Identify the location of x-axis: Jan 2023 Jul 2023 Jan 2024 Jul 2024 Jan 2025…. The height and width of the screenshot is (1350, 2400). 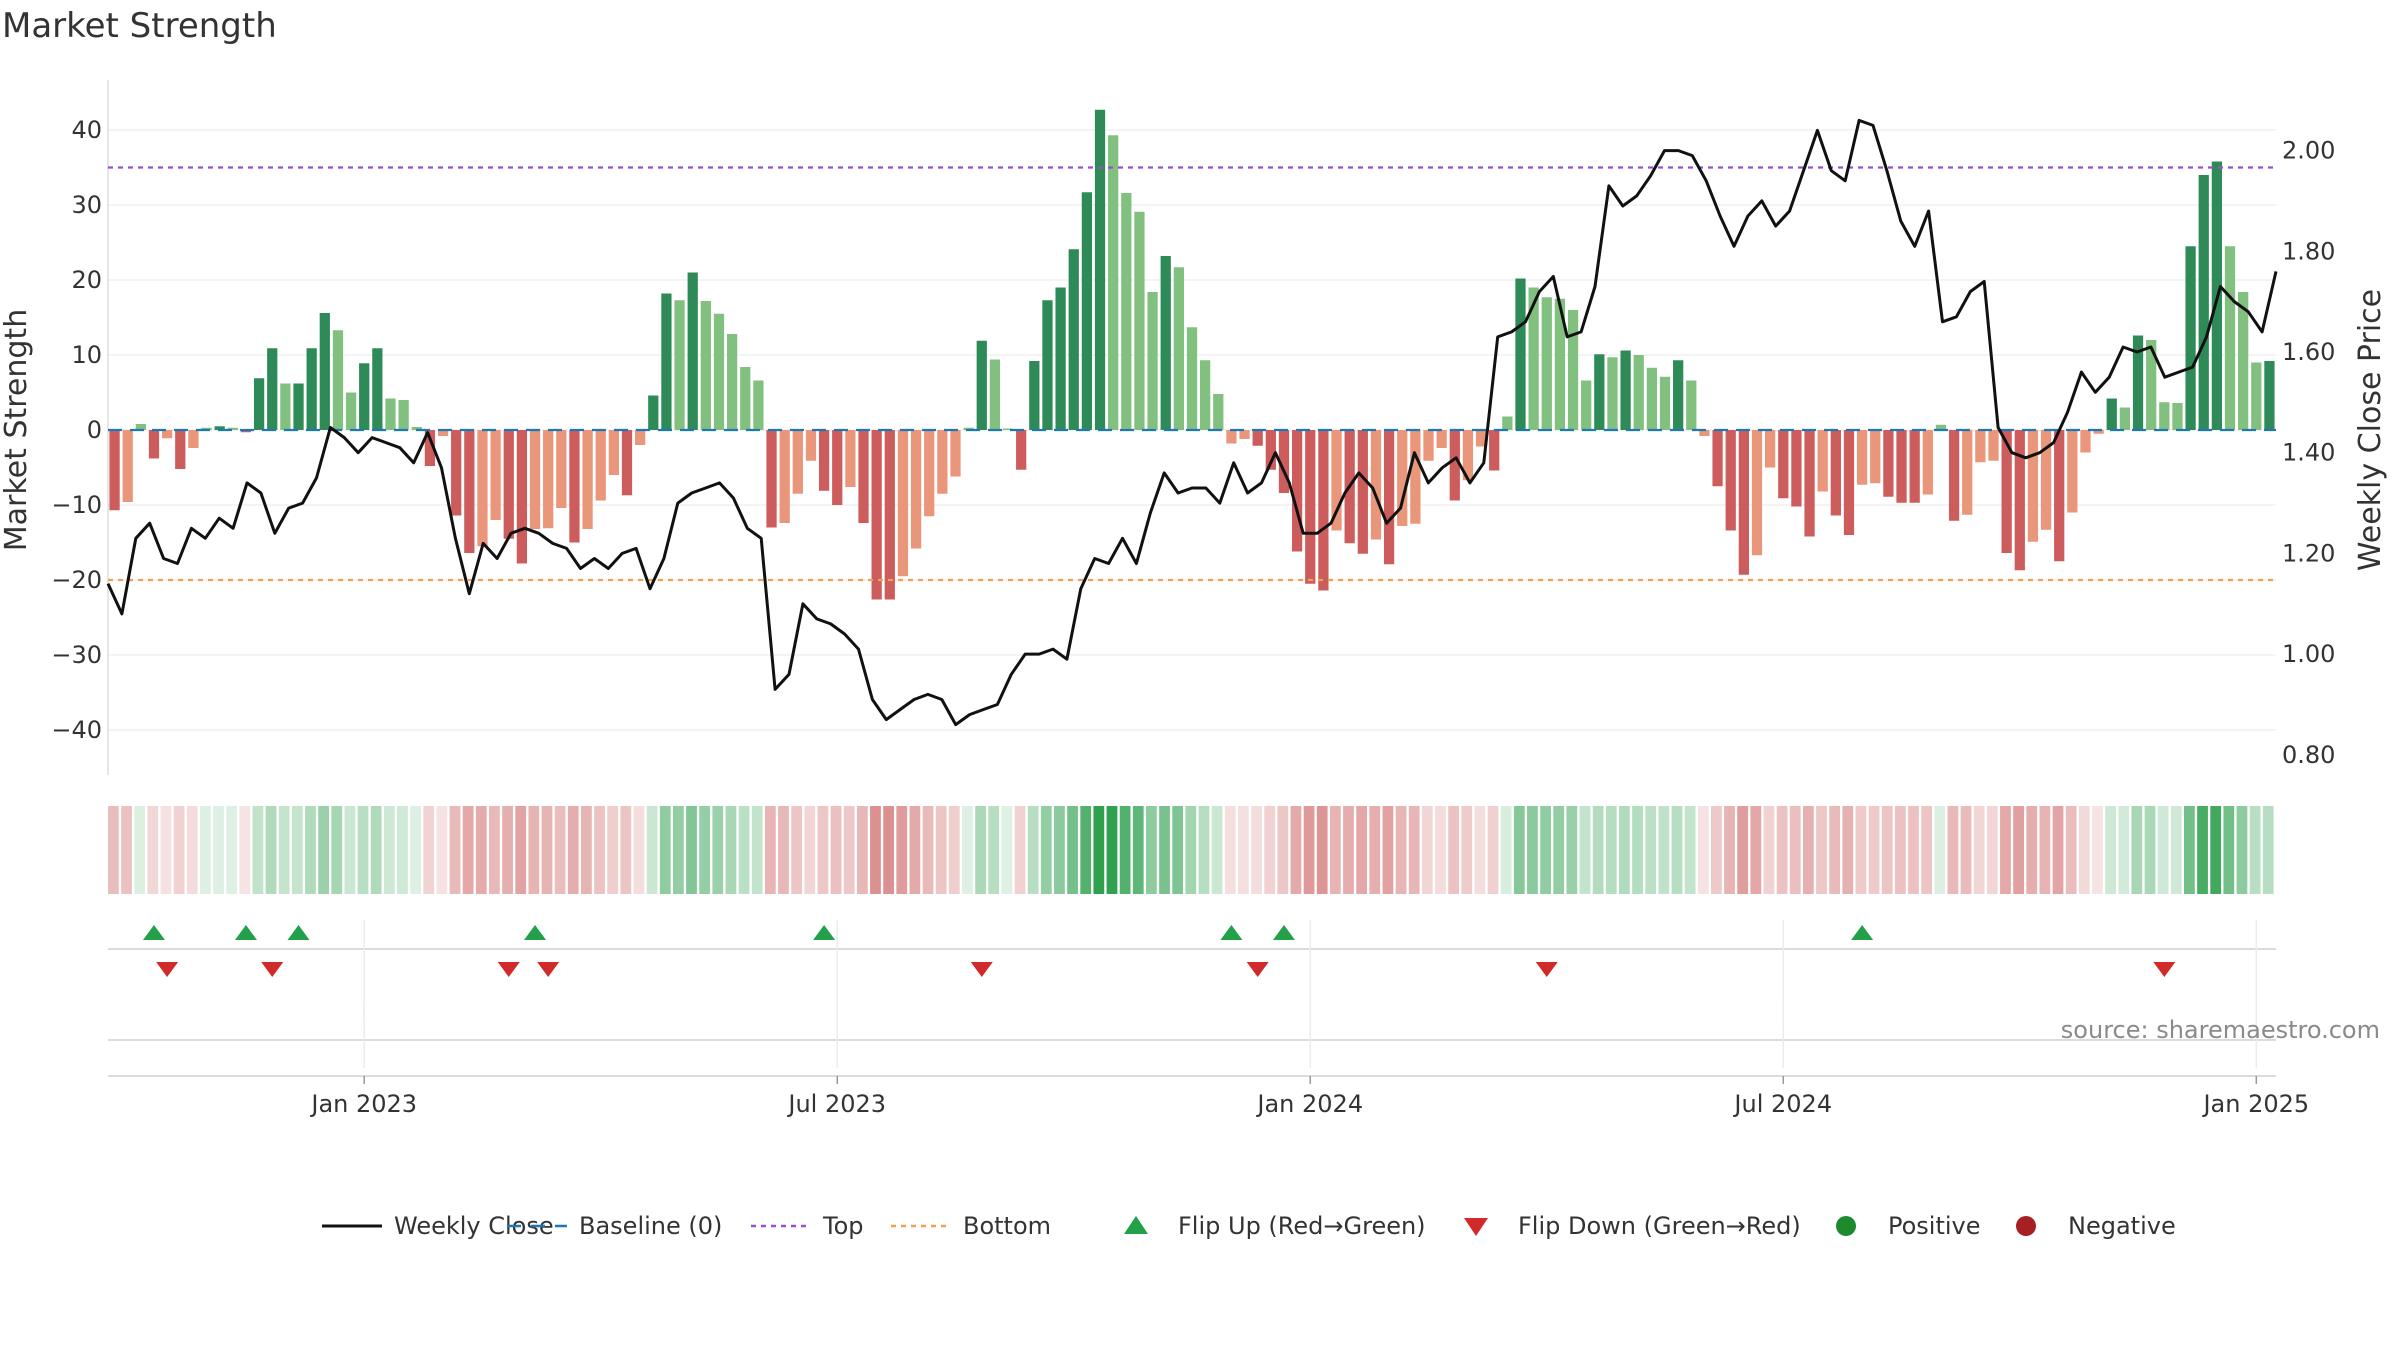
(1309, 1097).